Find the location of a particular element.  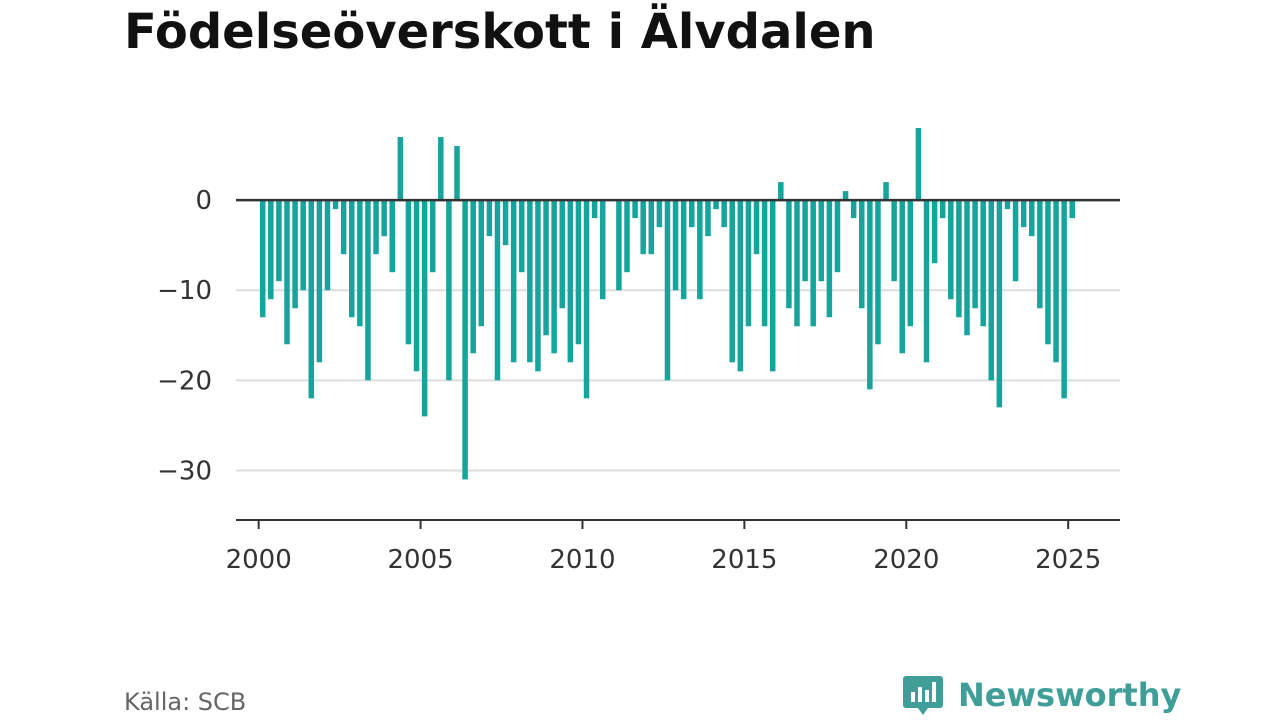

x-tick-label: 2010 is located at coordinates (582, 560).